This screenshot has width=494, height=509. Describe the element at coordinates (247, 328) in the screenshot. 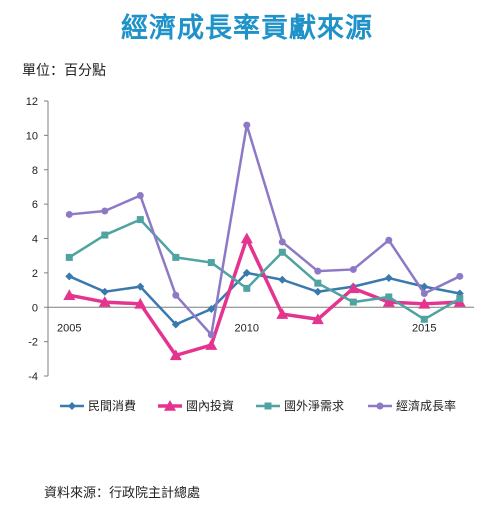

I see `x-tick-label: 2010` at that location.